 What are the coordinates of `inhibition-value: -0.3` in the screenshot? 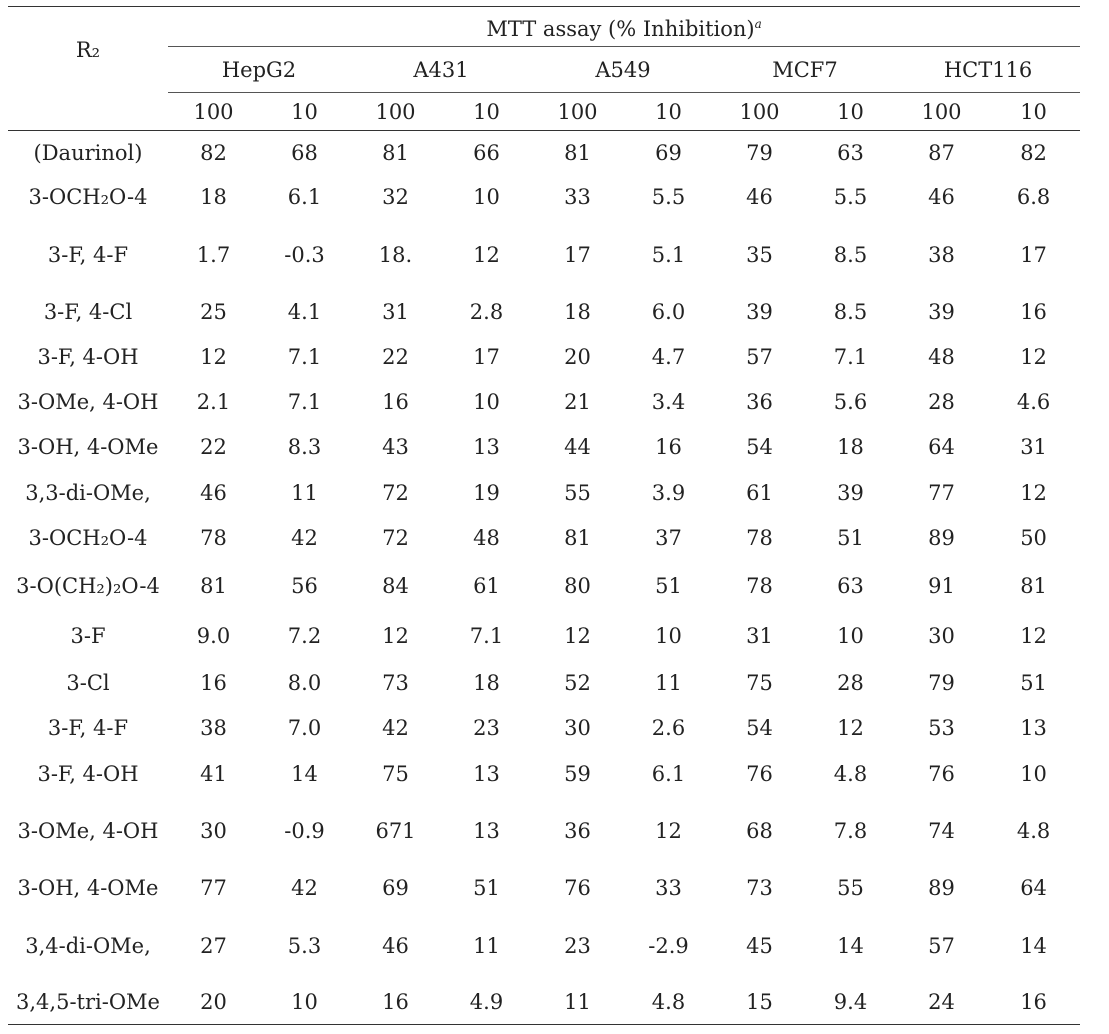 It's located at (304, 254).